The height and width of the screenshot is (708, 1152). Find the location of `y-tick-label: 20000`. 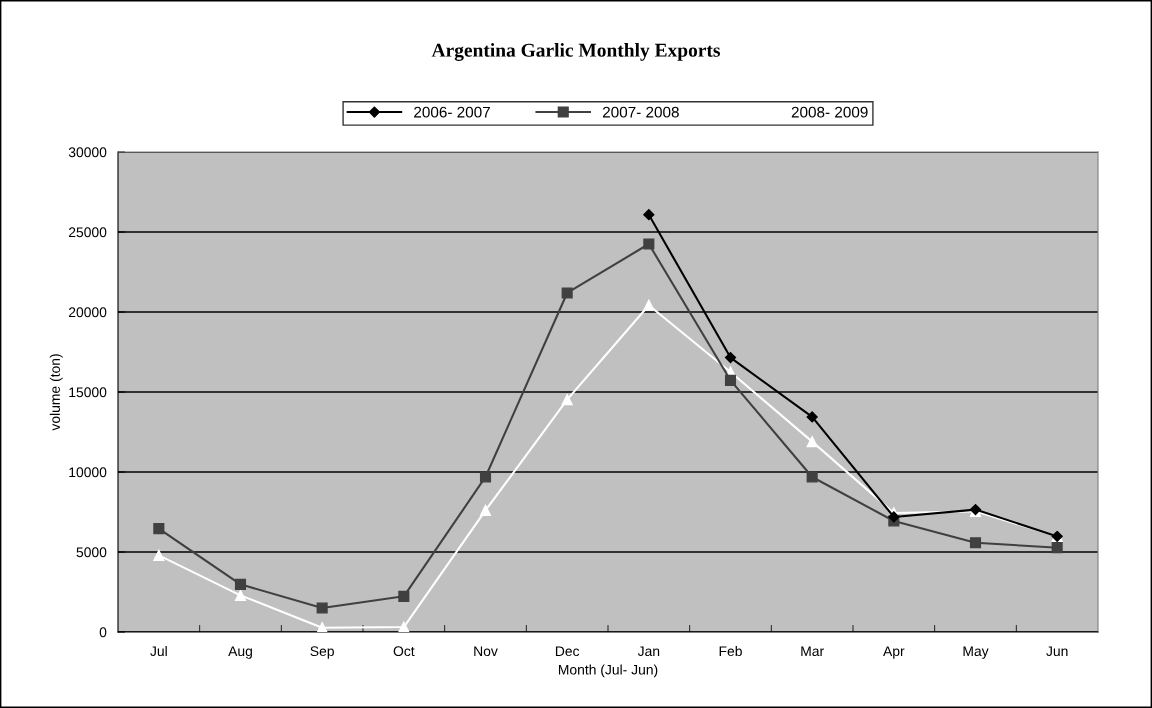

y-tick-label: 20000 is located at coordinates (87, 312).